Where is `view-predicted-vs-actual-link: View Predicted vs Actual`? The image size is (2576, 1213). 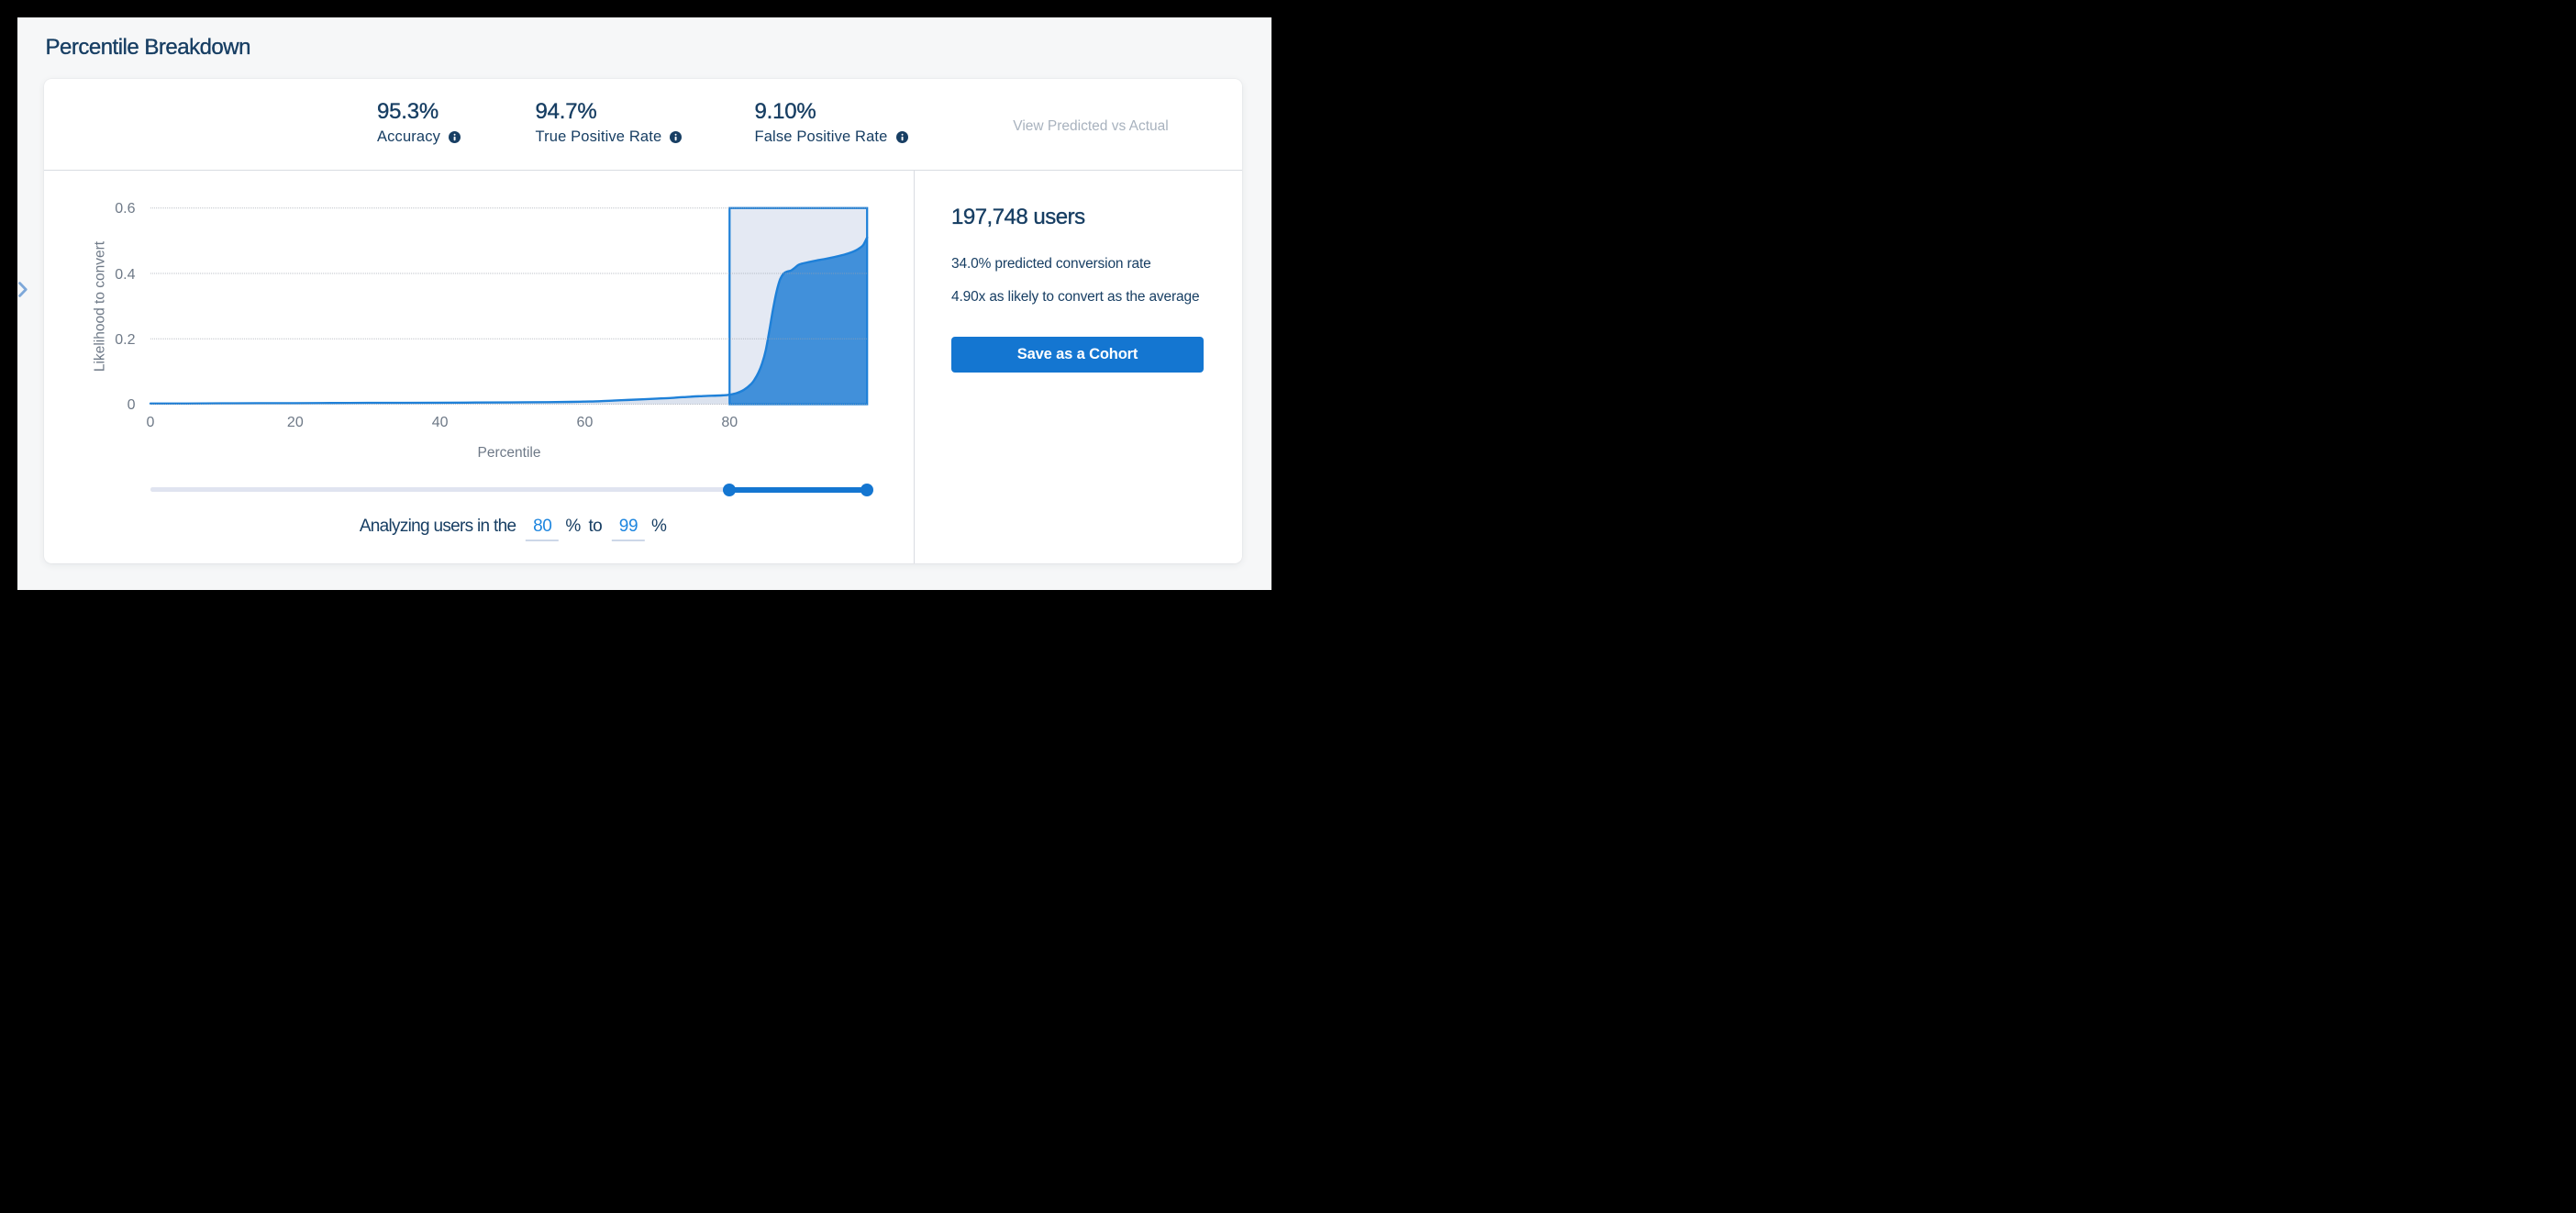
view-predicted-vs-actual-link: View Predicted vs Actual is located at coordinates (1091, 126).